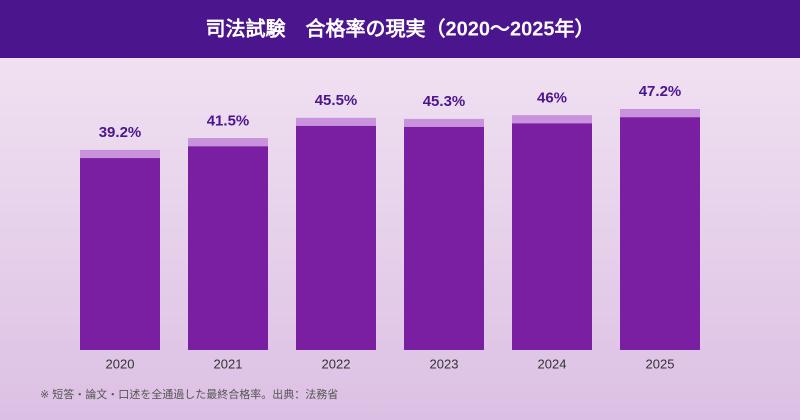 Image resolution: width=800 pixels, height=420 pixels. What do you see at coordinates (120, 132) in the screenshot?
I see `value-label: 39.2%` at bounding box center [120, 132].